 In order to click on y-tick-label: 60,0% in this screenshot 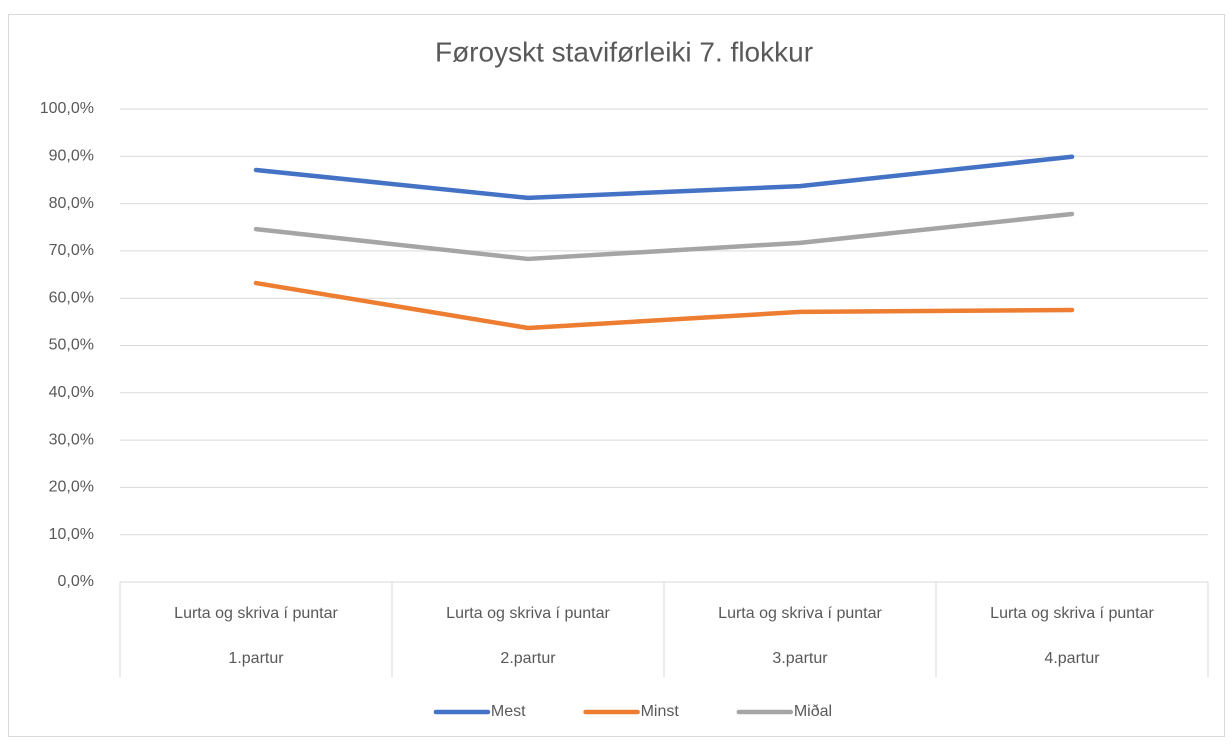, I will do `click(71, 297)`.